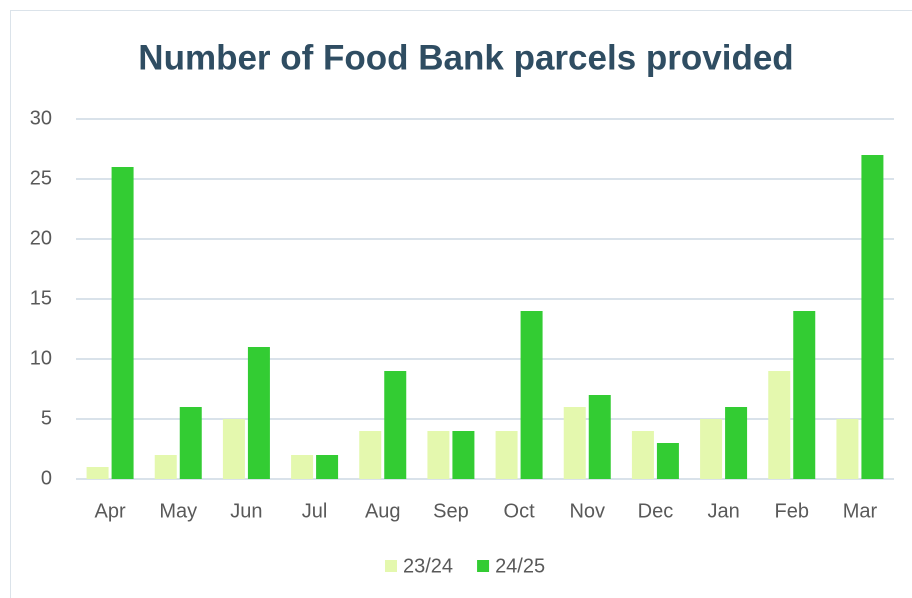 Image resolution: width=912 pixels, height=598 pixels. What do you see at coordinates (520, 566) in the screenshot?
I see `legend-label: 24/25` at bounding box center [520, 566].